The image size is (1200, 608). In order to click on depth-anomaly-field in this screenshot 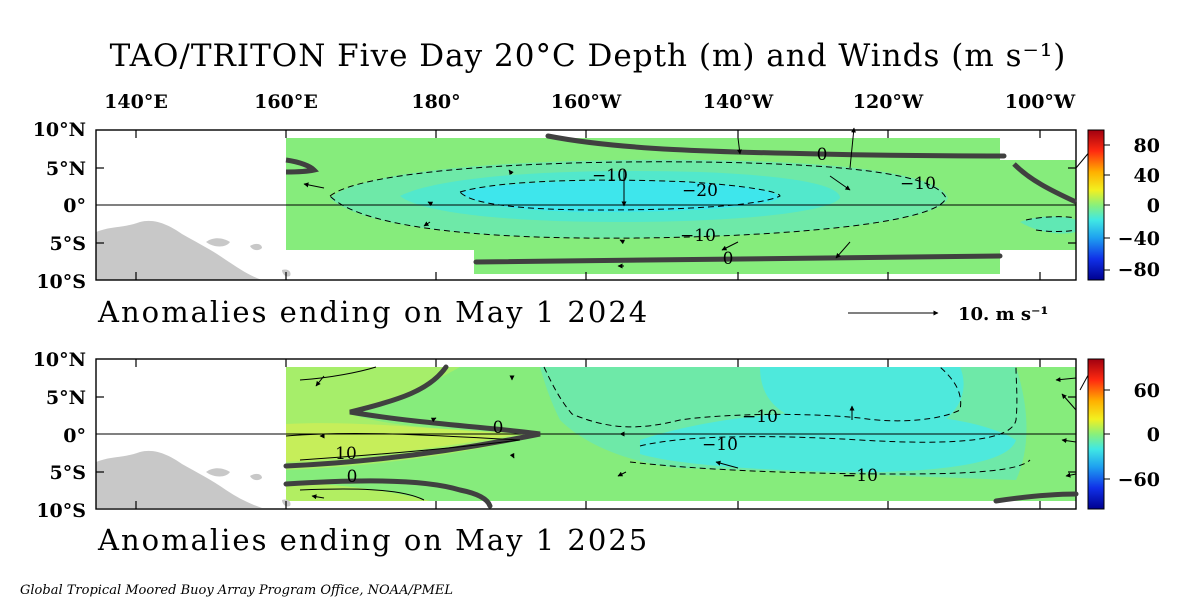, I will do `click(681, 206)`.